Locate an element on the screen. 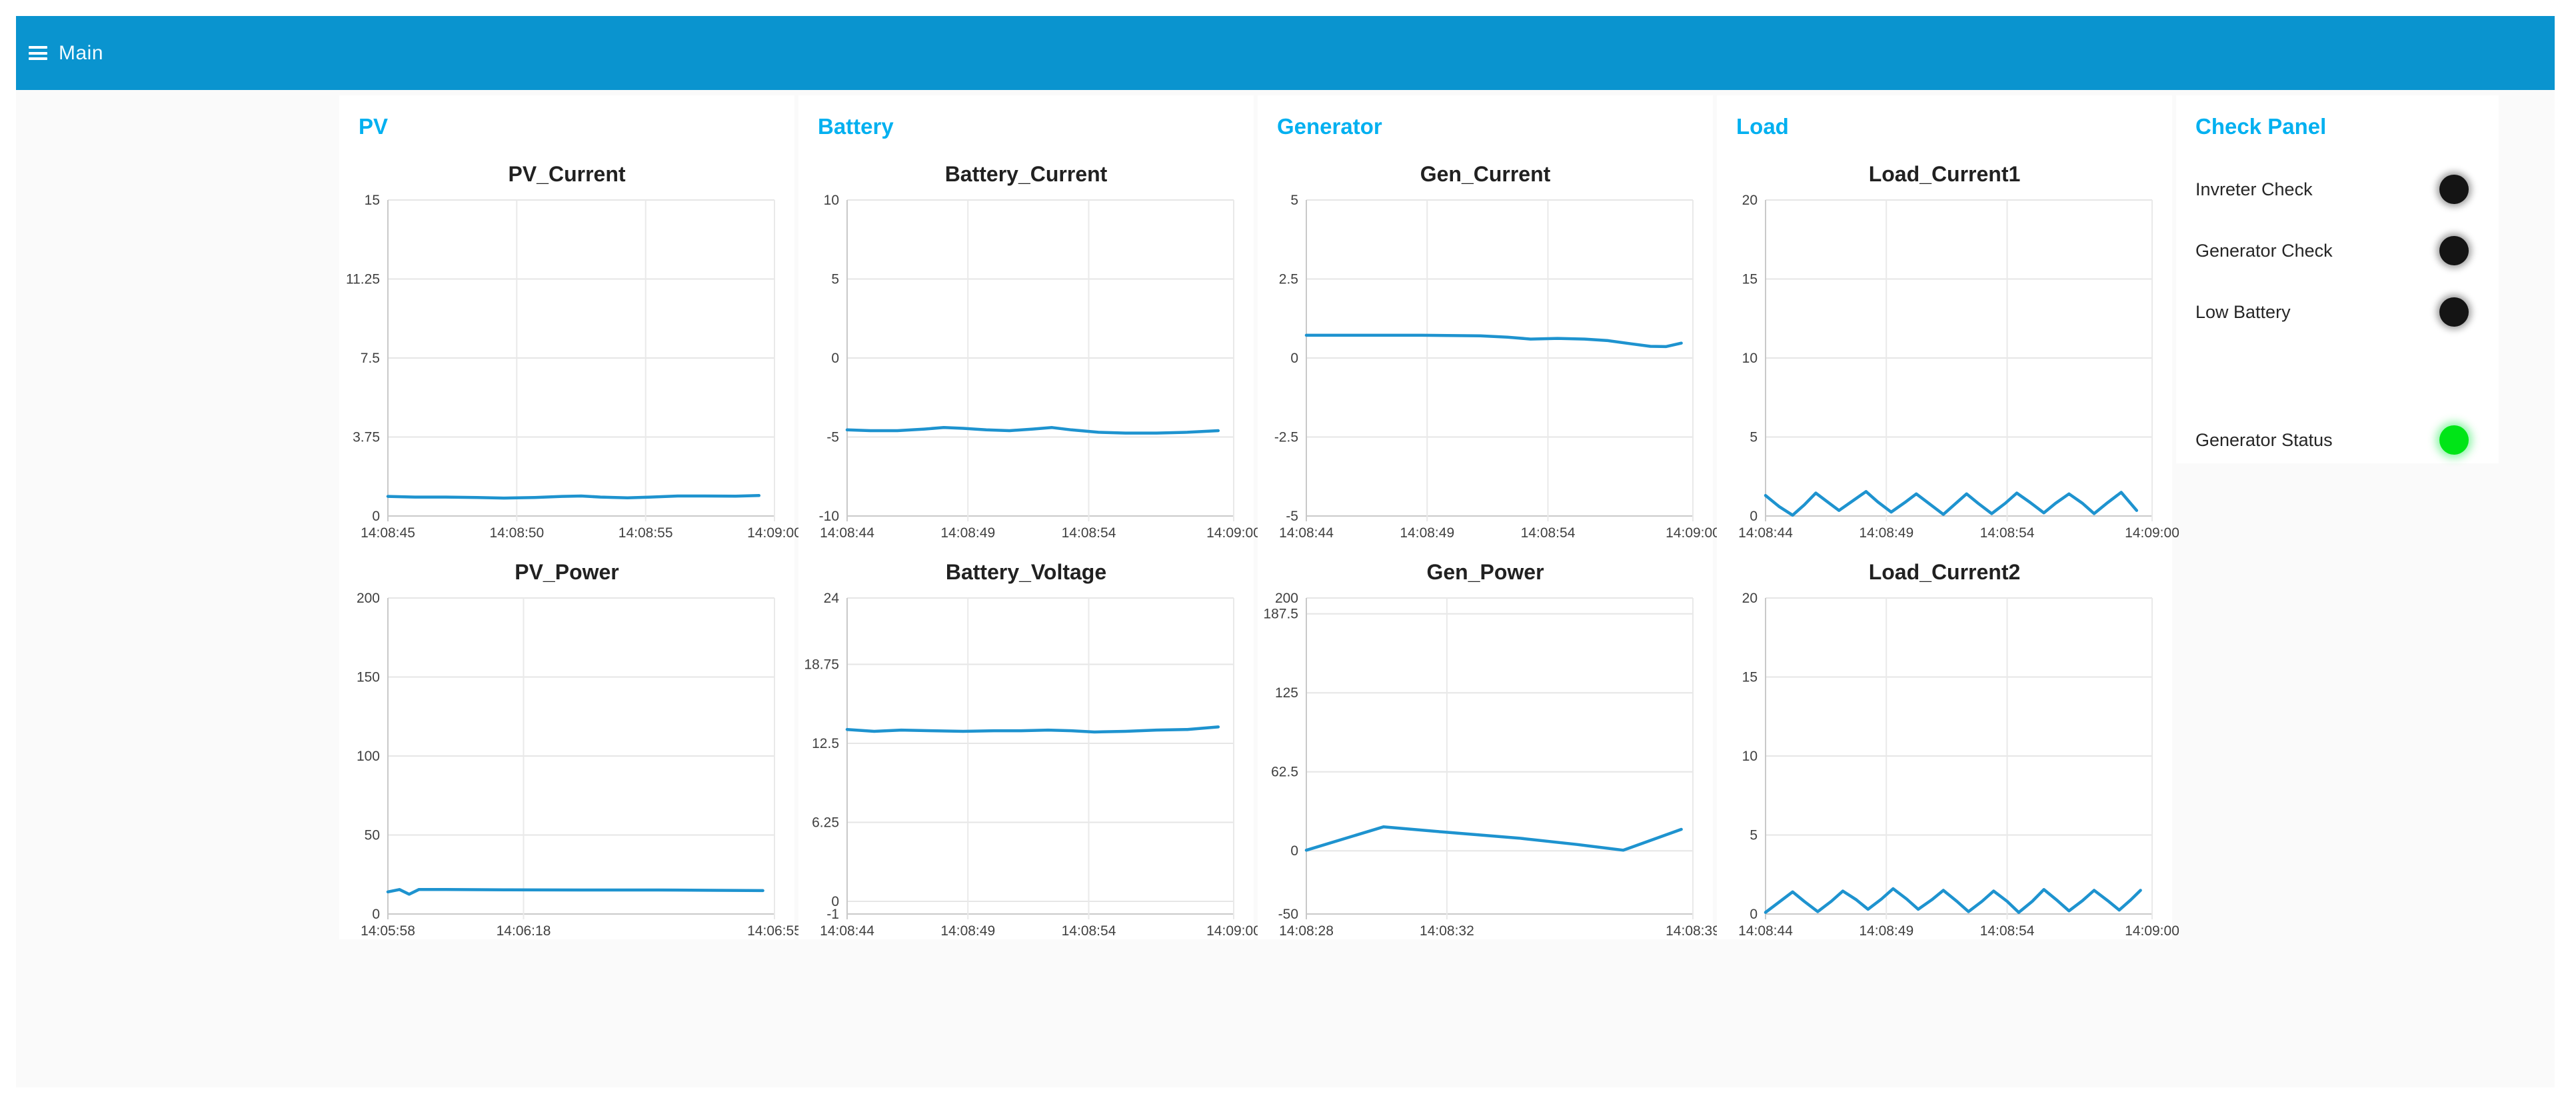  panel-title: PV is located at coordinates (374, 126).